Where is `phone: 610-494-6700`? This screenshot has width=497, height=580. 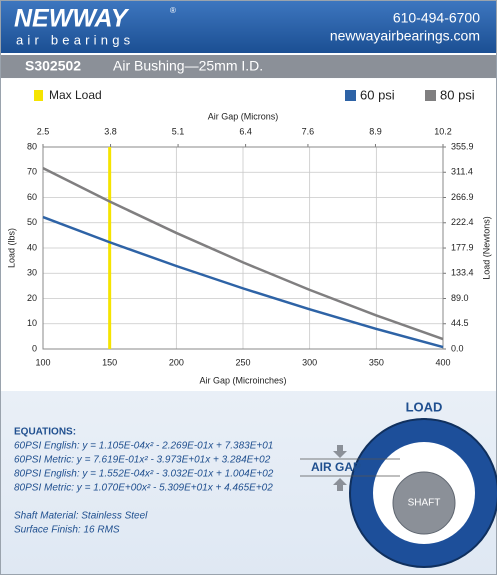
phone: 610-494-6700 is located at coordinates (436, 18).